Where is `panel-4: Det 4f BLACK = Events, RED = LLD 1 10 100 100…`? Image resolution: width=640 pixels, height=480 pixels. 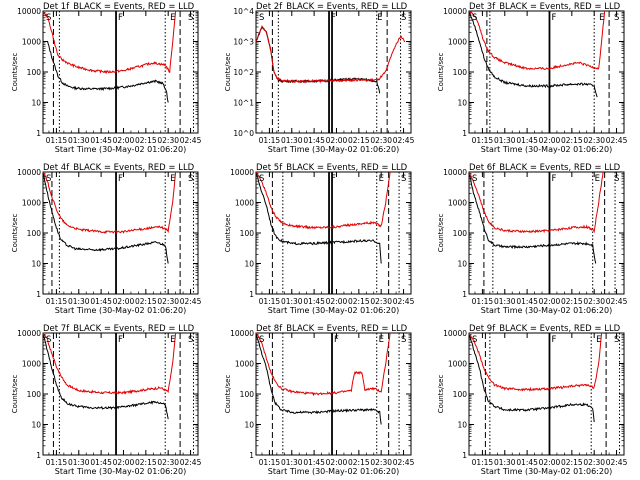
panel-4: Det 4f BLACK = Events, RED = LLD 1 10 100 100… is located at coordinates (106, 239).